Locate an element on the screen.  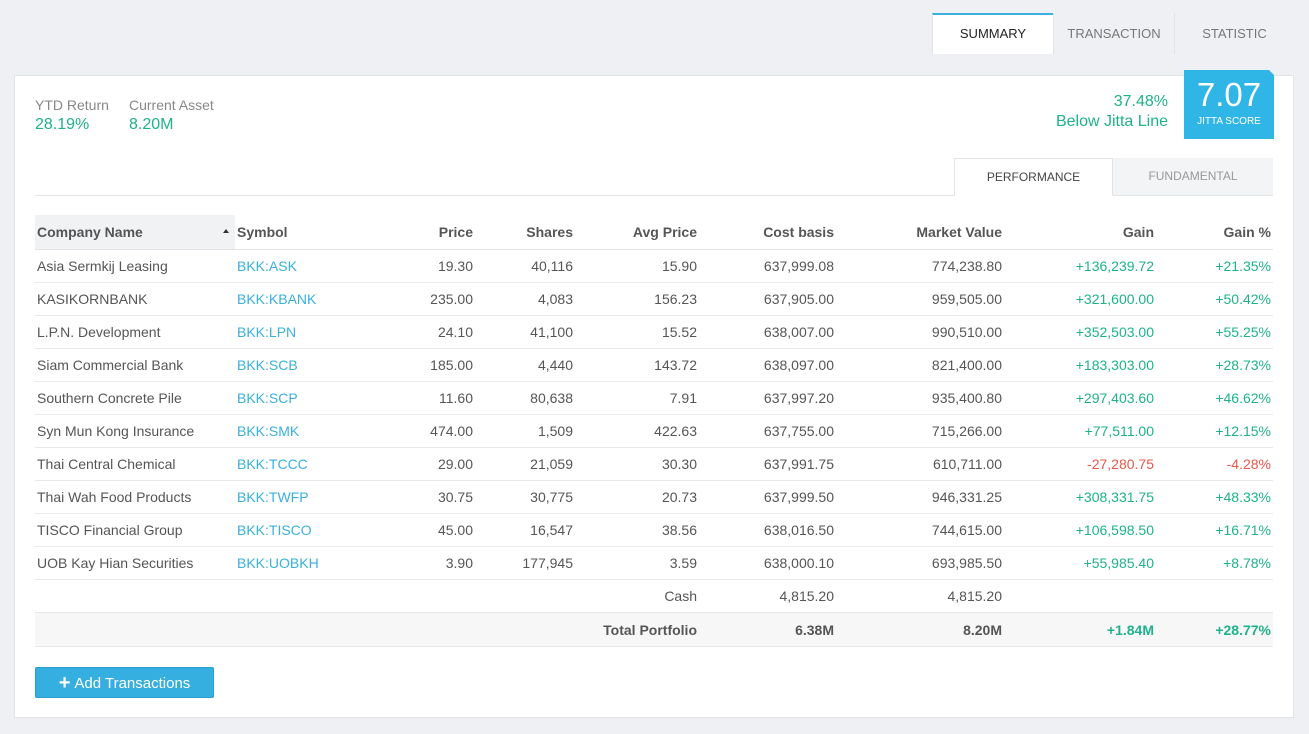
cost-basis-cell: 637,999.50 is located at coordinates (767, 497).